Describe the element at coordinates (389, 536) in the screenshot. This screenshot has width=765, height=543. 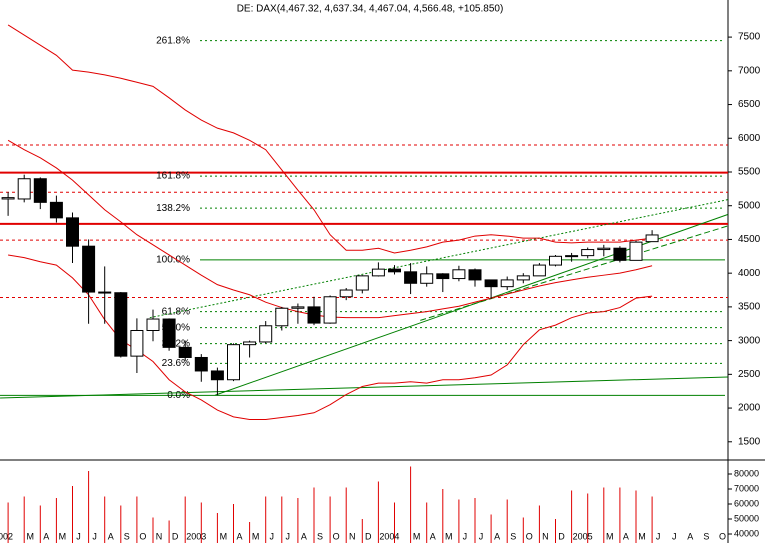
I see `x-tick-label: 2004` at that location.